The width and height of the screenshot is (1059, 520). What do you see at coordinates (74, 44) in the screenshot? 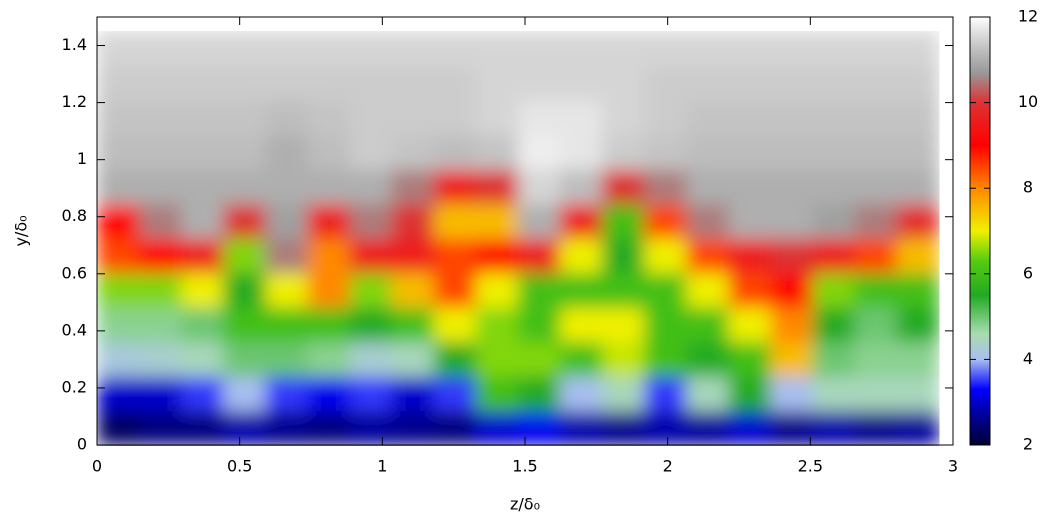
I see `y-tick-label: 1.4` at bounding box center [74, 44].